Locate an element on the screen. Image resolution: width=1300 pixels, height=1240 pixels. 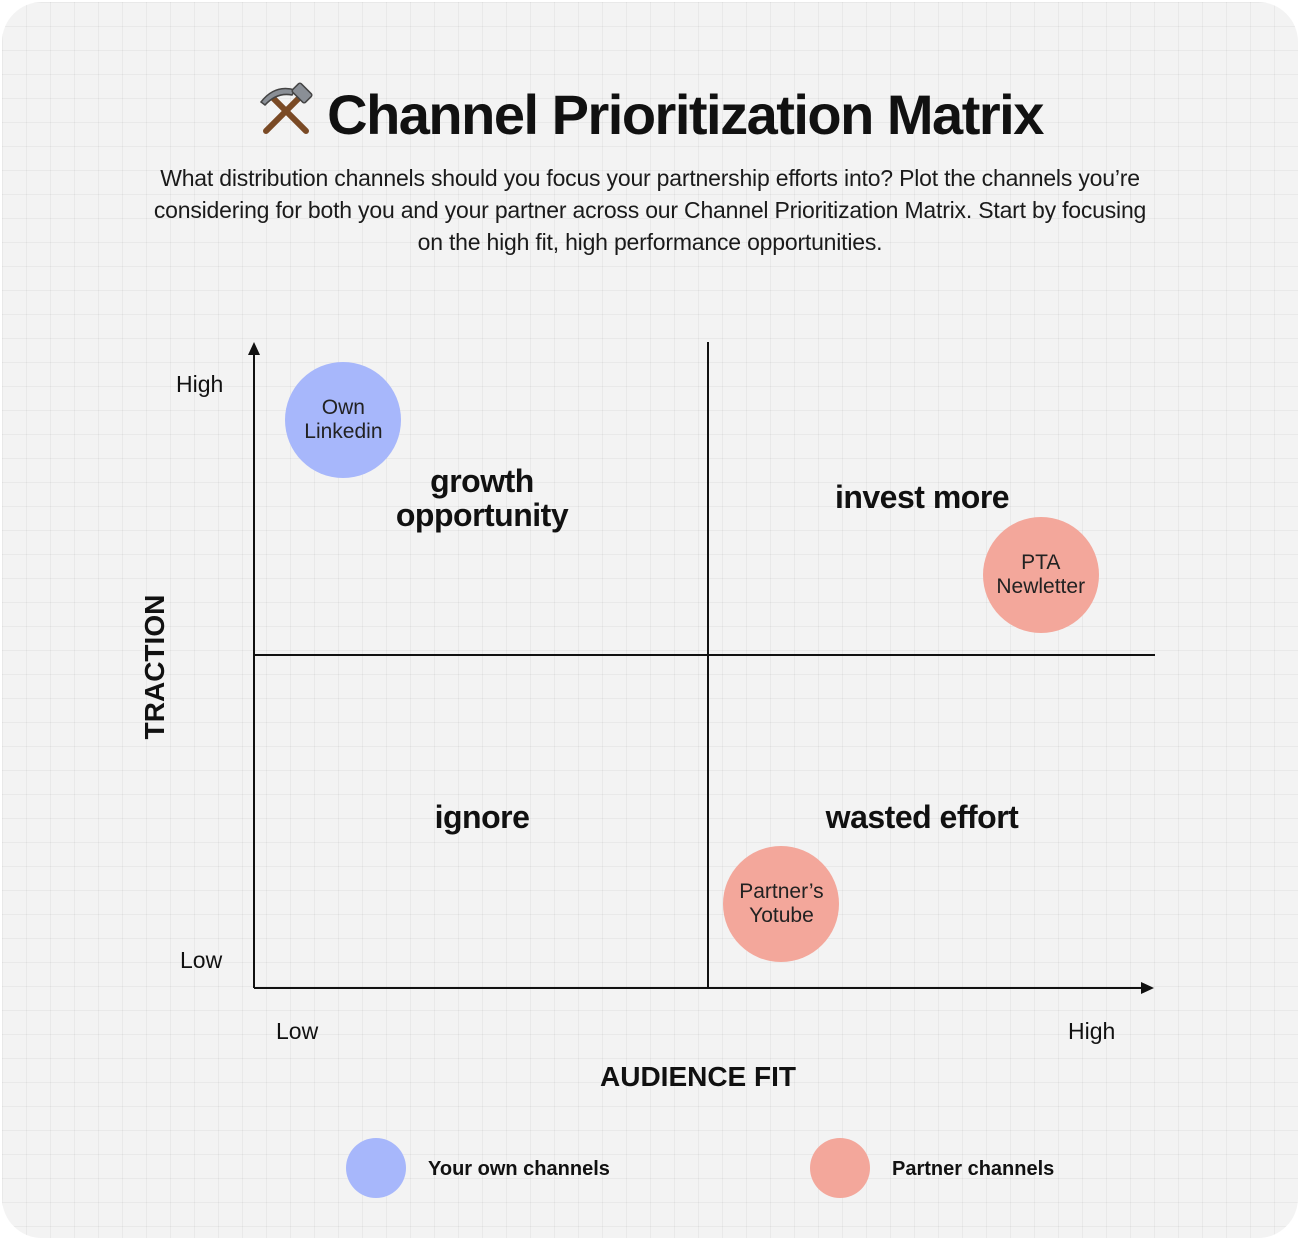
channel-label: PTA Newletter is located at coordinates (1041, 574).